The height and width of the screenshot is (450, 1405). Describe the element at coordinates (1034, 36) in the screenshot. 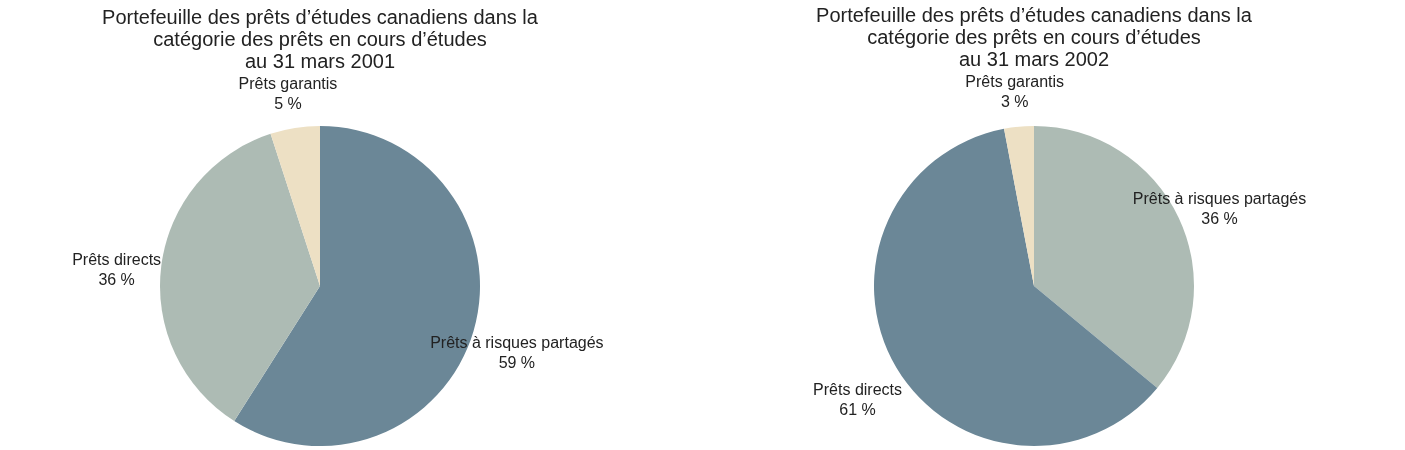

I see `chart-title: Portefeuille des prêts d’études canadiens dans la catégorie des prêts en cours d’études au 31 mars 2002` at that location.